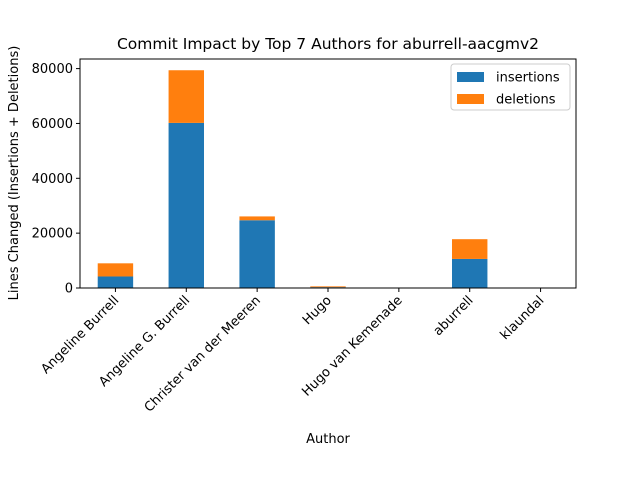  I want to click on legend-label-insertions: insertions, so click(528, 78).